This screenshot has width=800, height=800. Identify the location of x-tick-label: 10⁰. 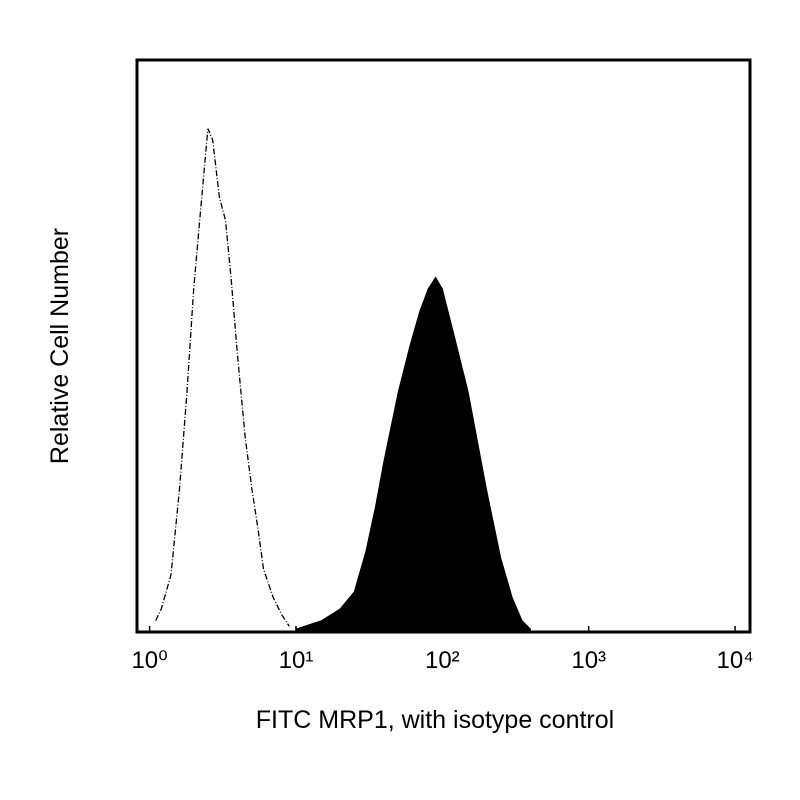
(149, 660).